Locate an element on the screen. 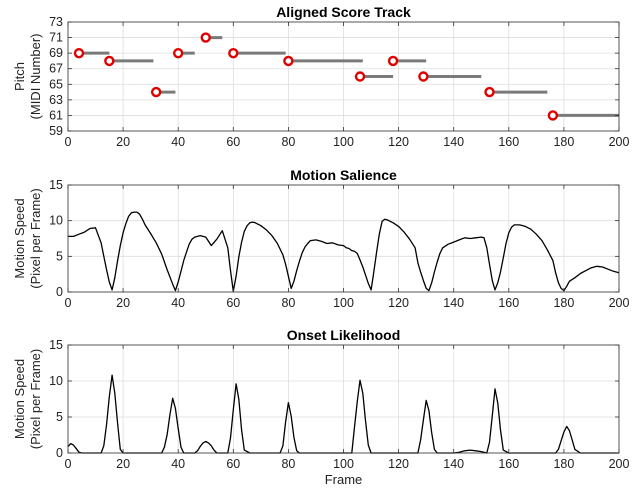  score-track-y-tick-label: 63 is located at coordinates (56, 100).